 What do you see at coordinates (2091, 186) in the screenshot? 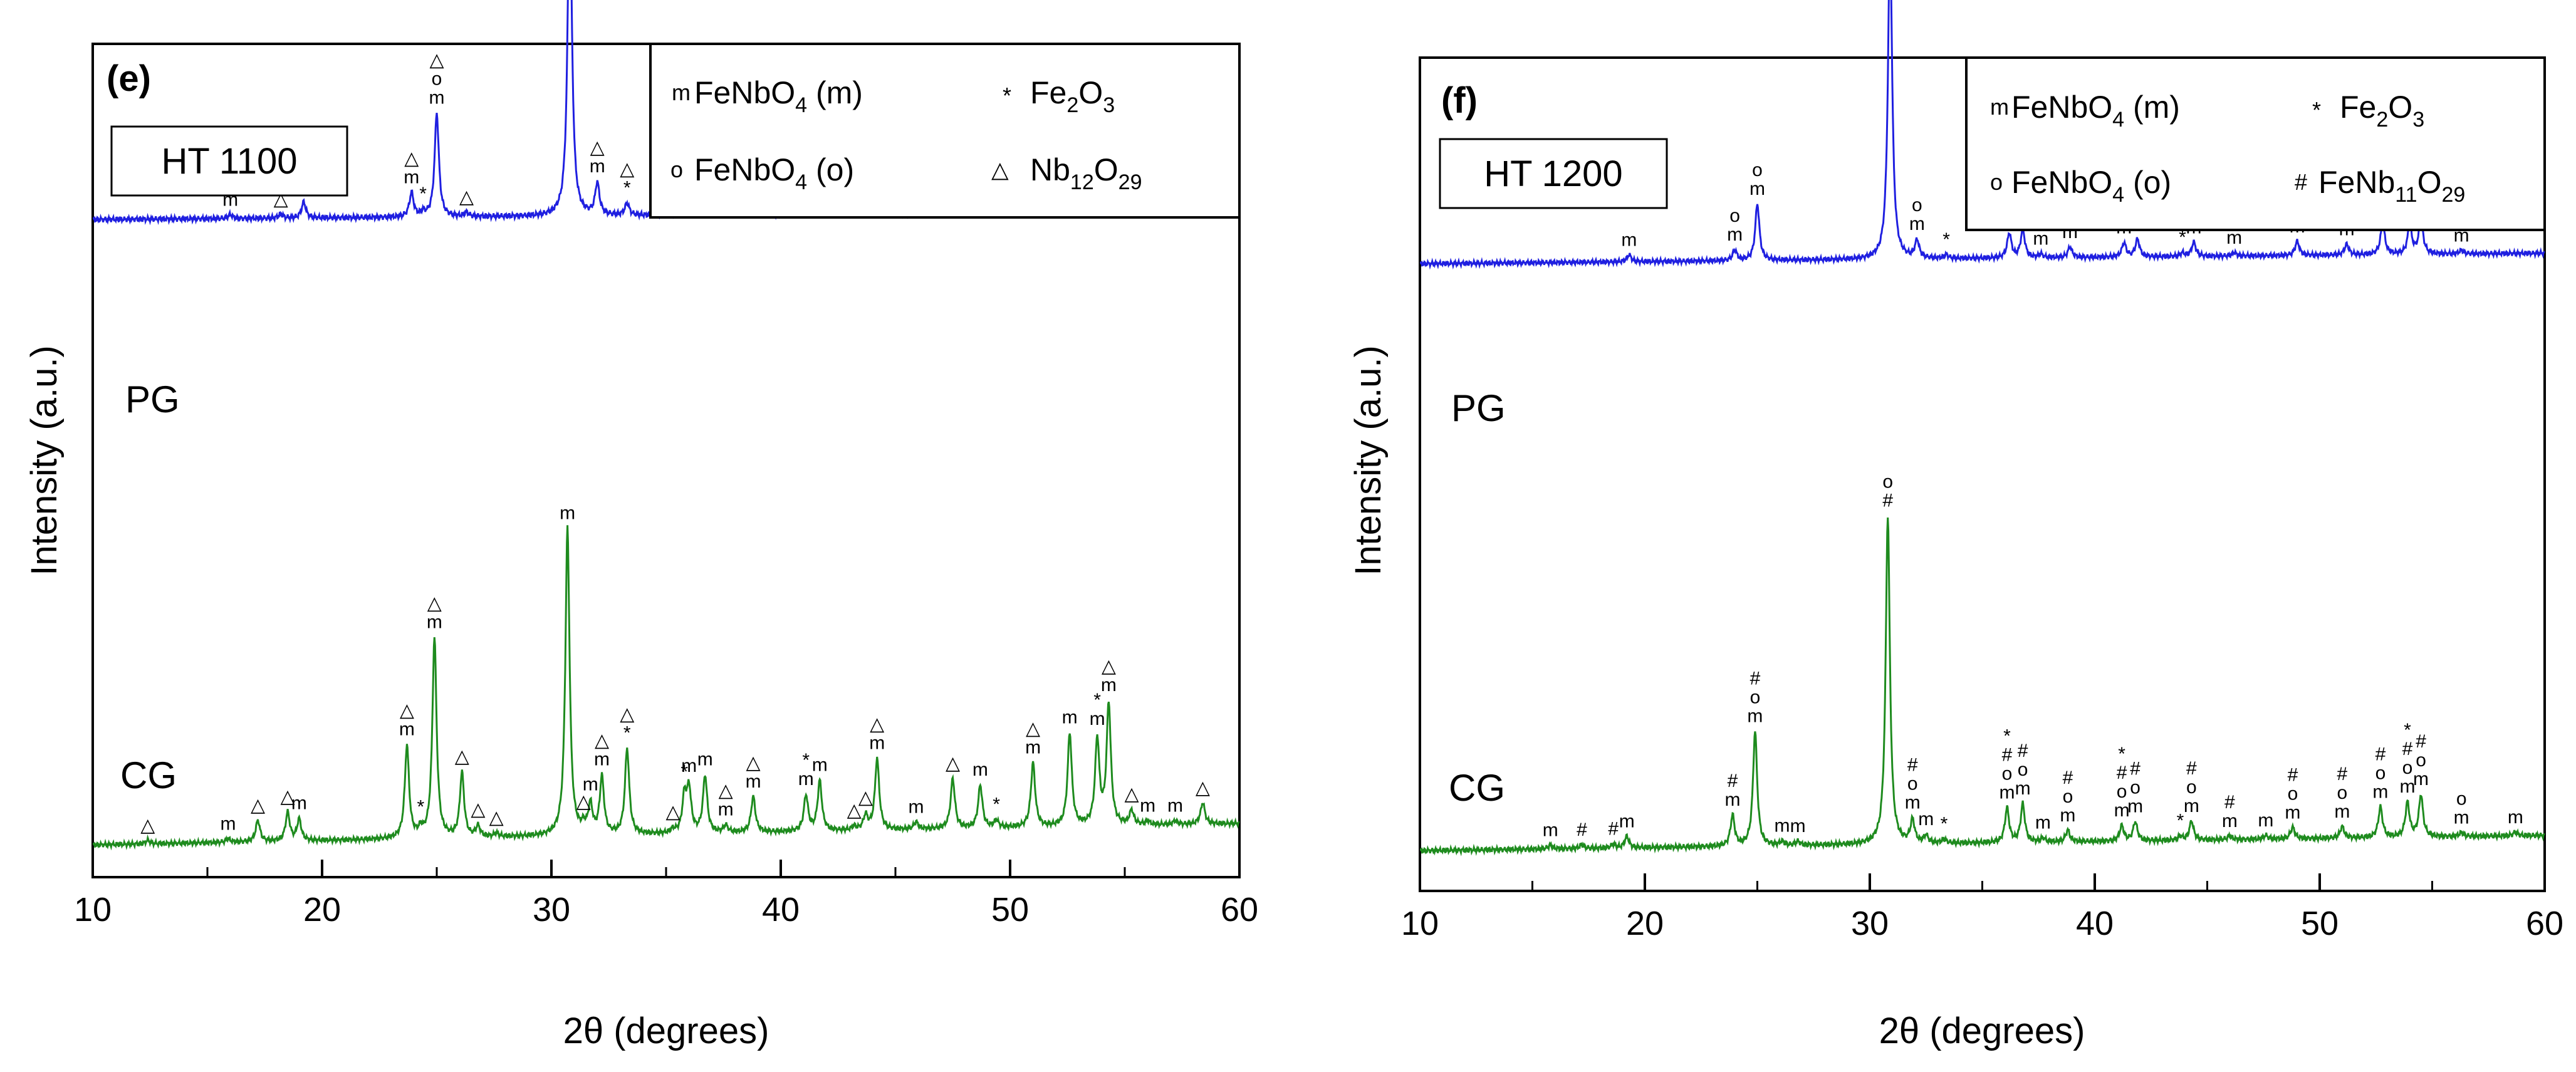
I see `legend-entry-orthorhombic: FeNbO4 (o)` at bounding box center [2091, 186].